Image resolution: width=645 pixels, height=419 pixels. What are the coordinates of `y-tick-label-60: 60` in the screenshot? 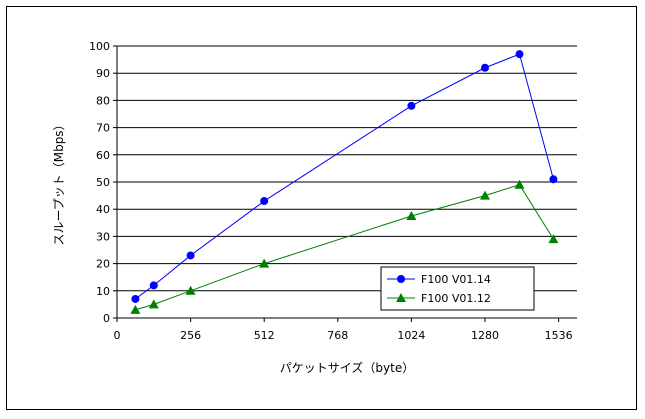 It's located at (103, 155).